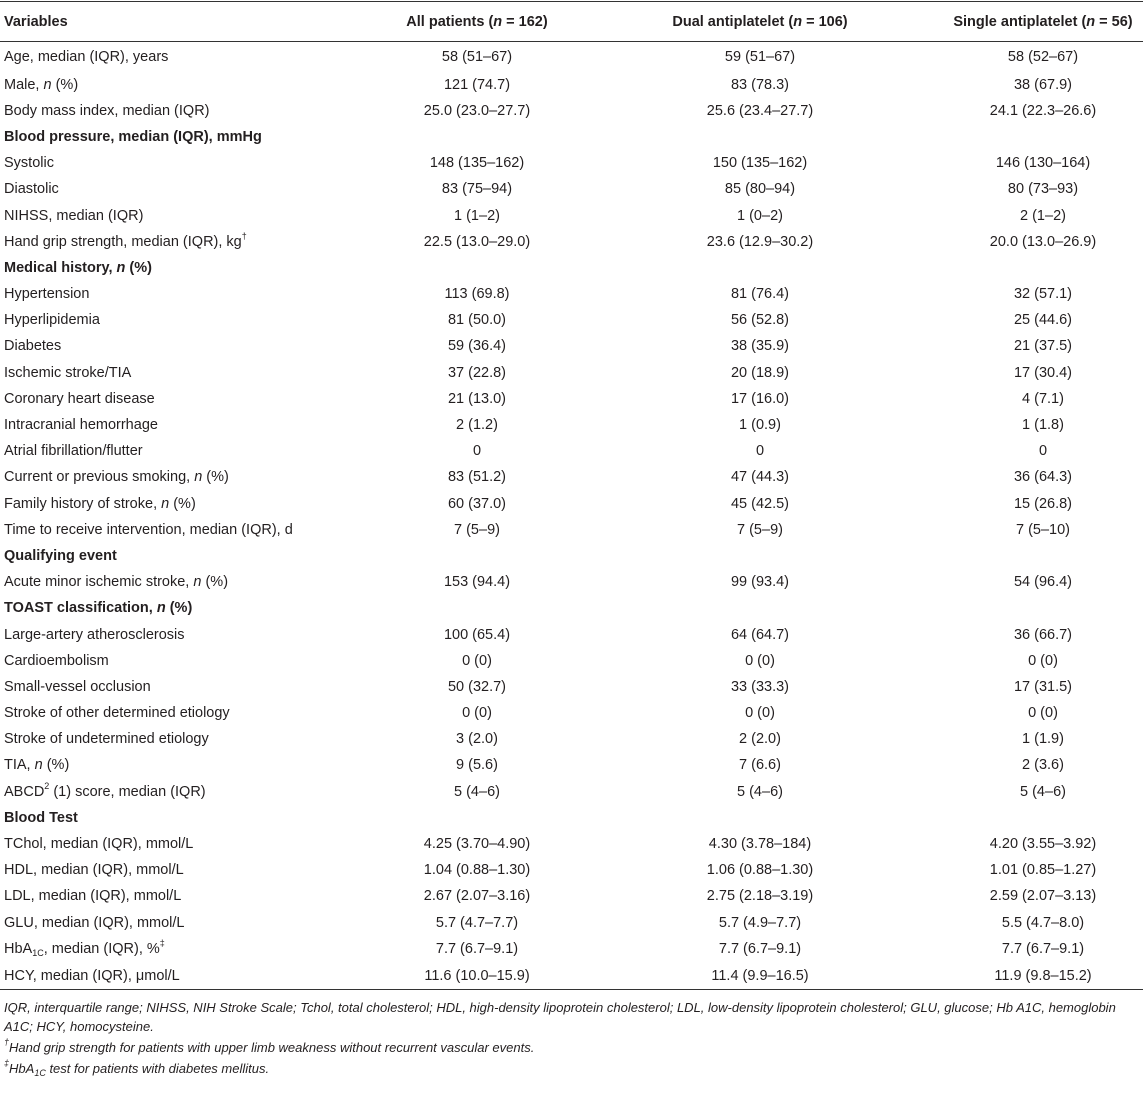 The height and width of the screenshot is (1104, 1143). Describe the element at coordinates (188, 582) in the screenshot. I see `row-label: Acute minor ischemic stroke, n (%)` at that location.